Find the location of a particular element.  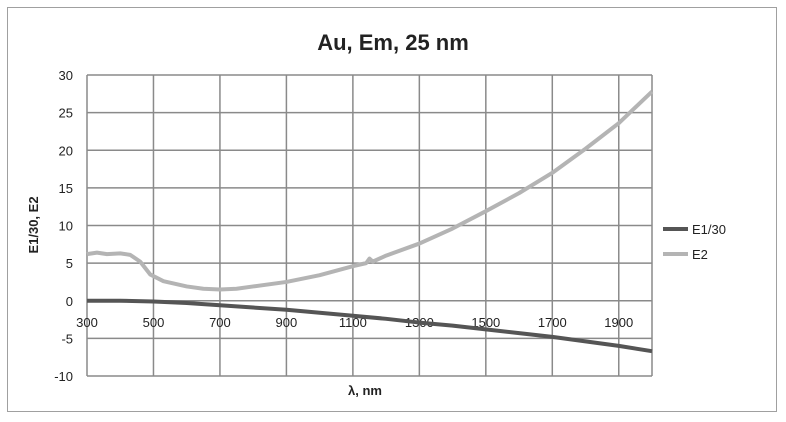

x-tick-label: 900 is located at coordinates (287, 322).